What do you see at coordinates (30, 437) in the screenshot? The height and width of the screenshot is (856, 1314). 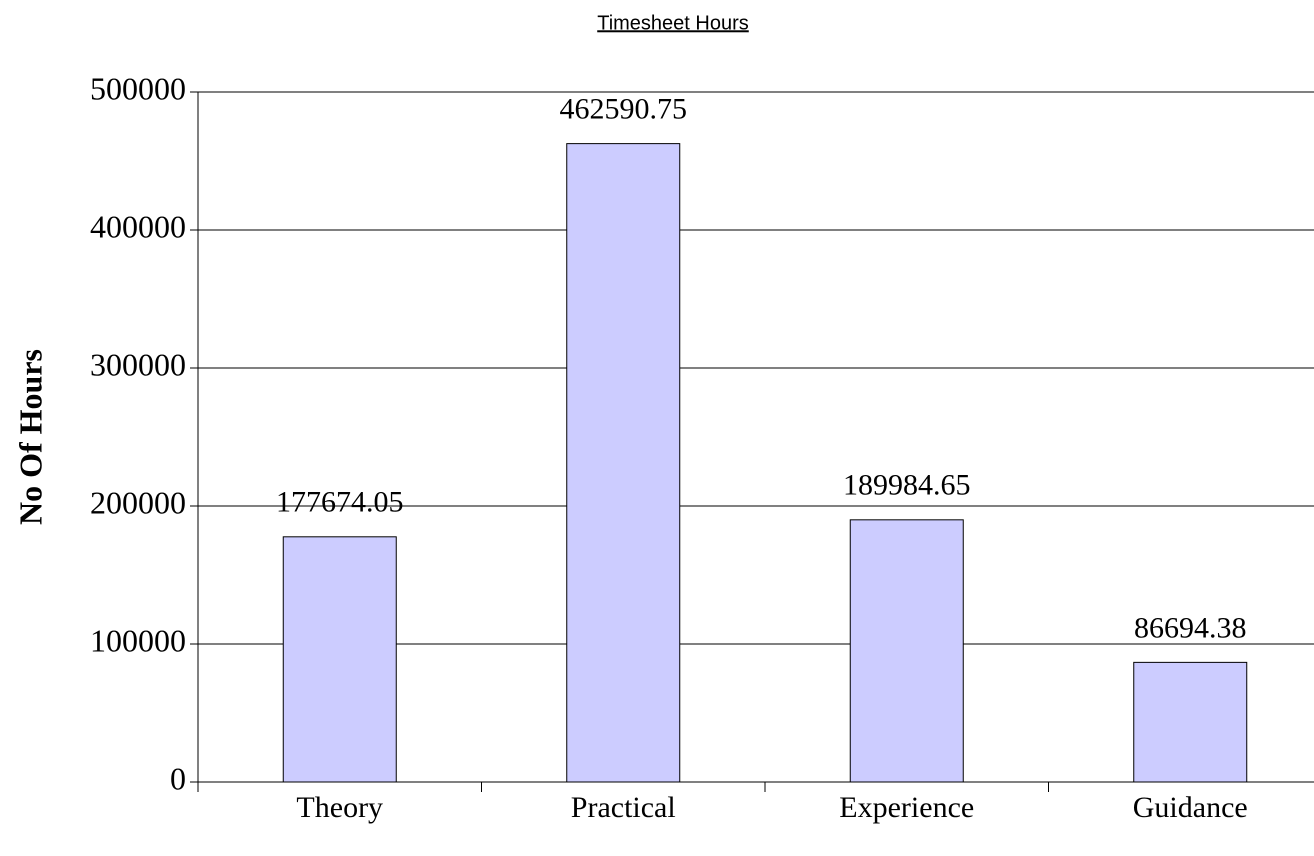 I see `y-axis-label: No Of Hours` at bounding box center [30, 437].